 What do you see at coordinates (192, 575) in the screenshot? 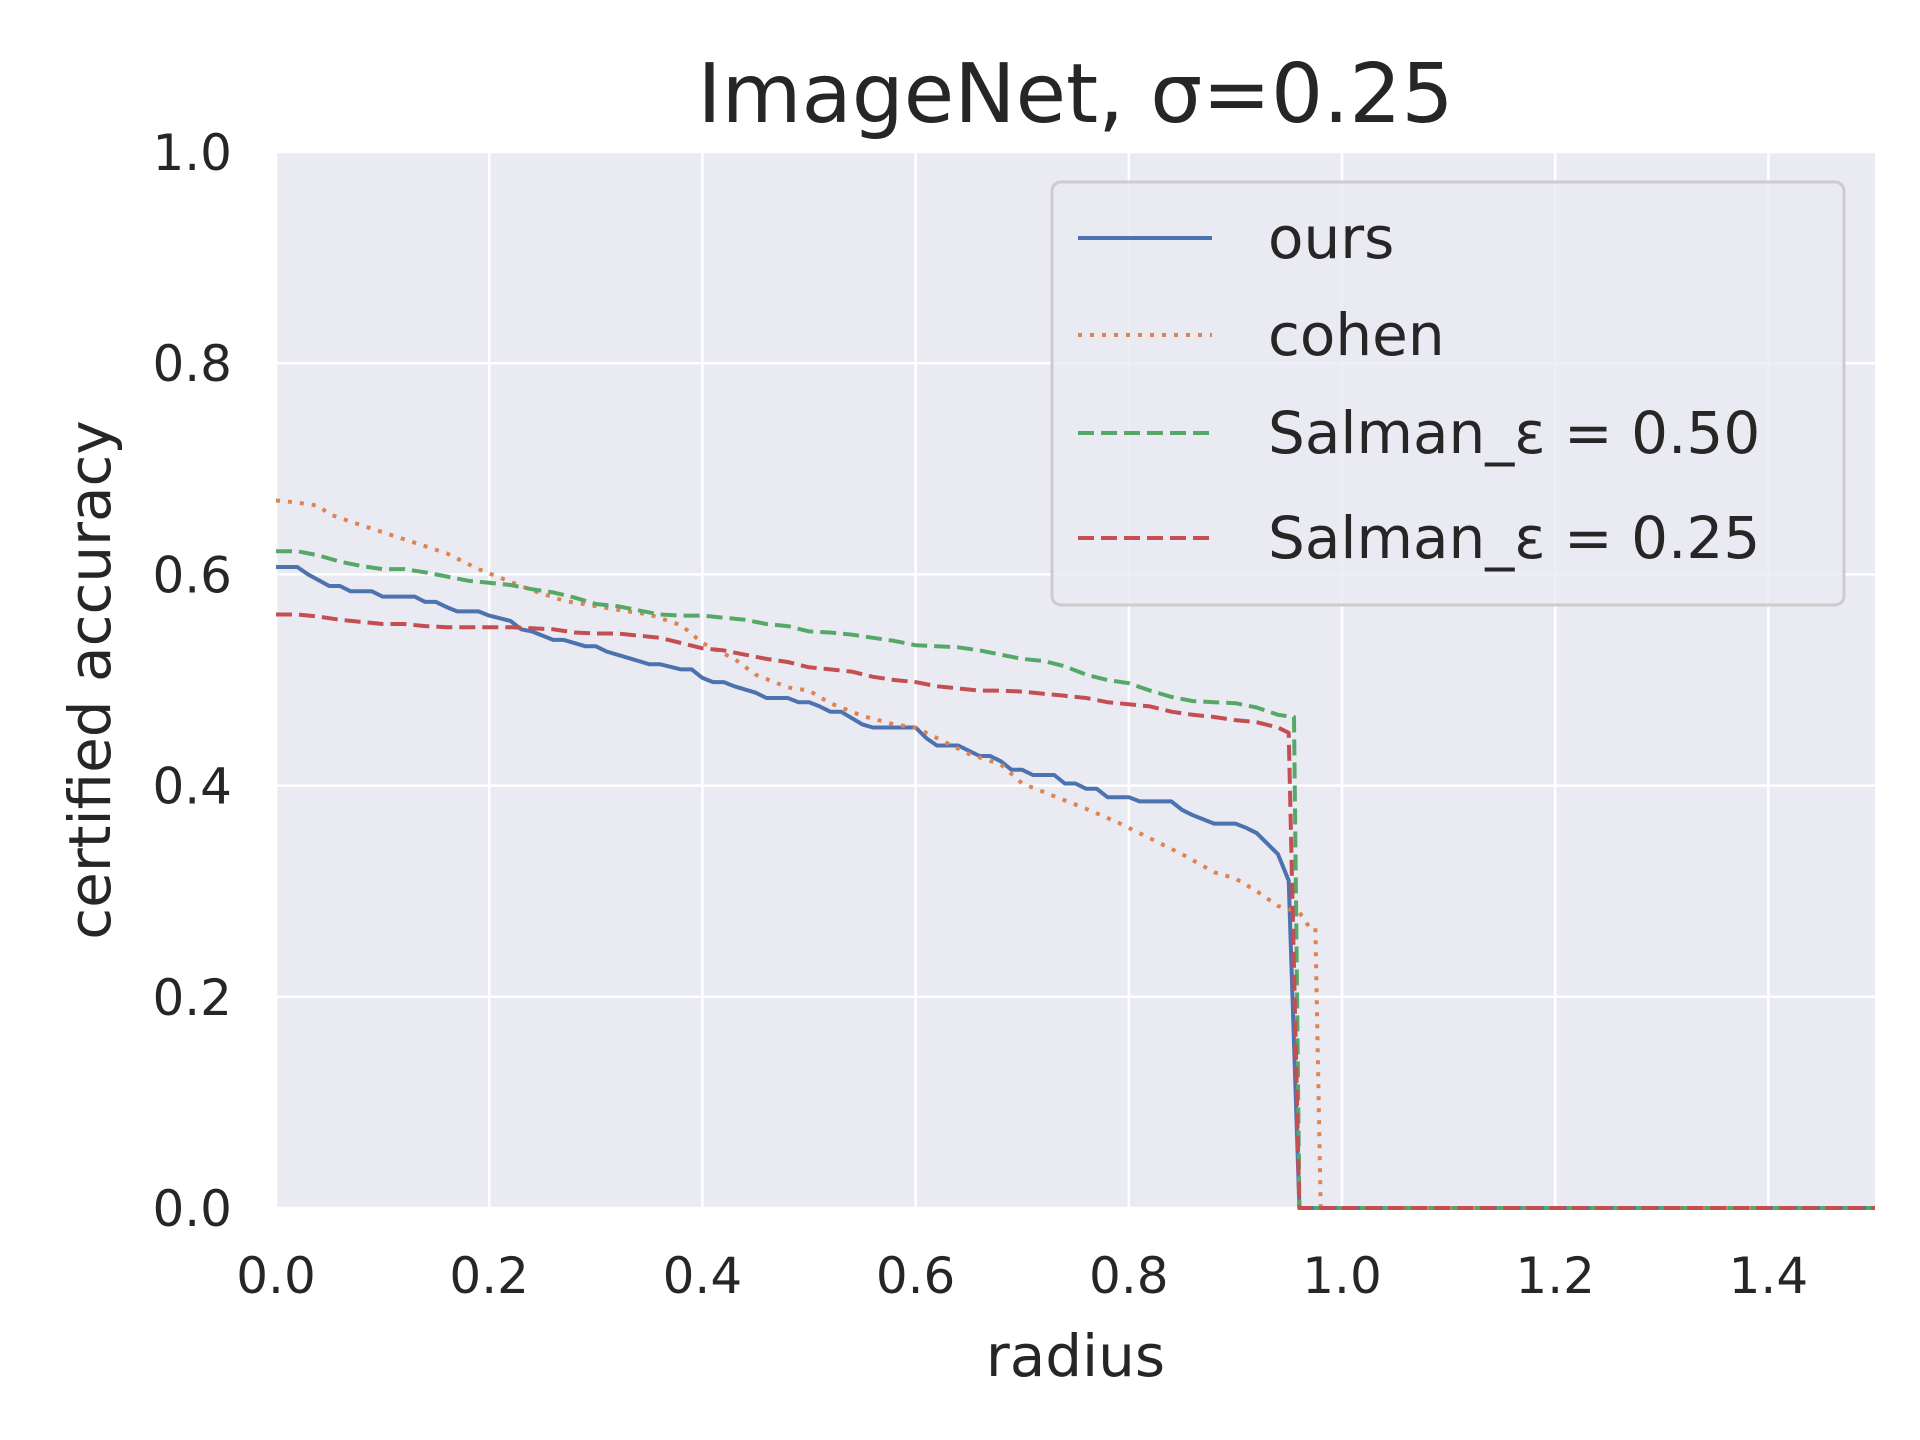
I see `y-tick-label: 0.6` at bounding box center [192, 575].